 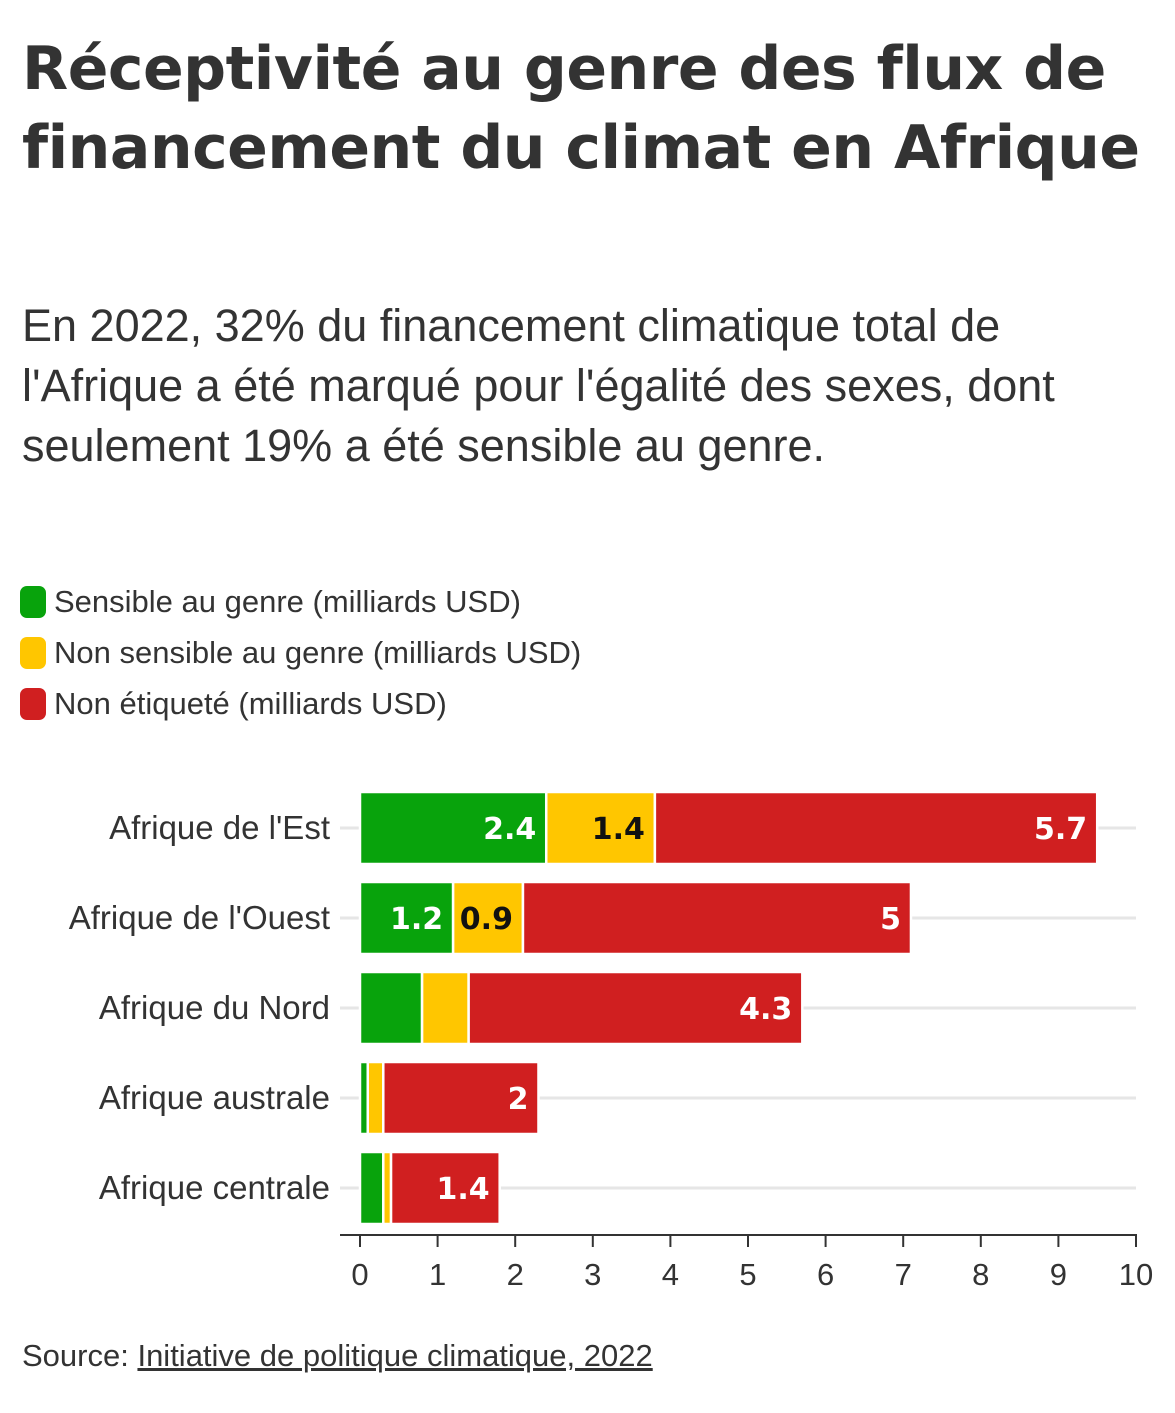 I want to click on source-link: Initiative de politique climatique, 2022, so click(x=395, y=1355).